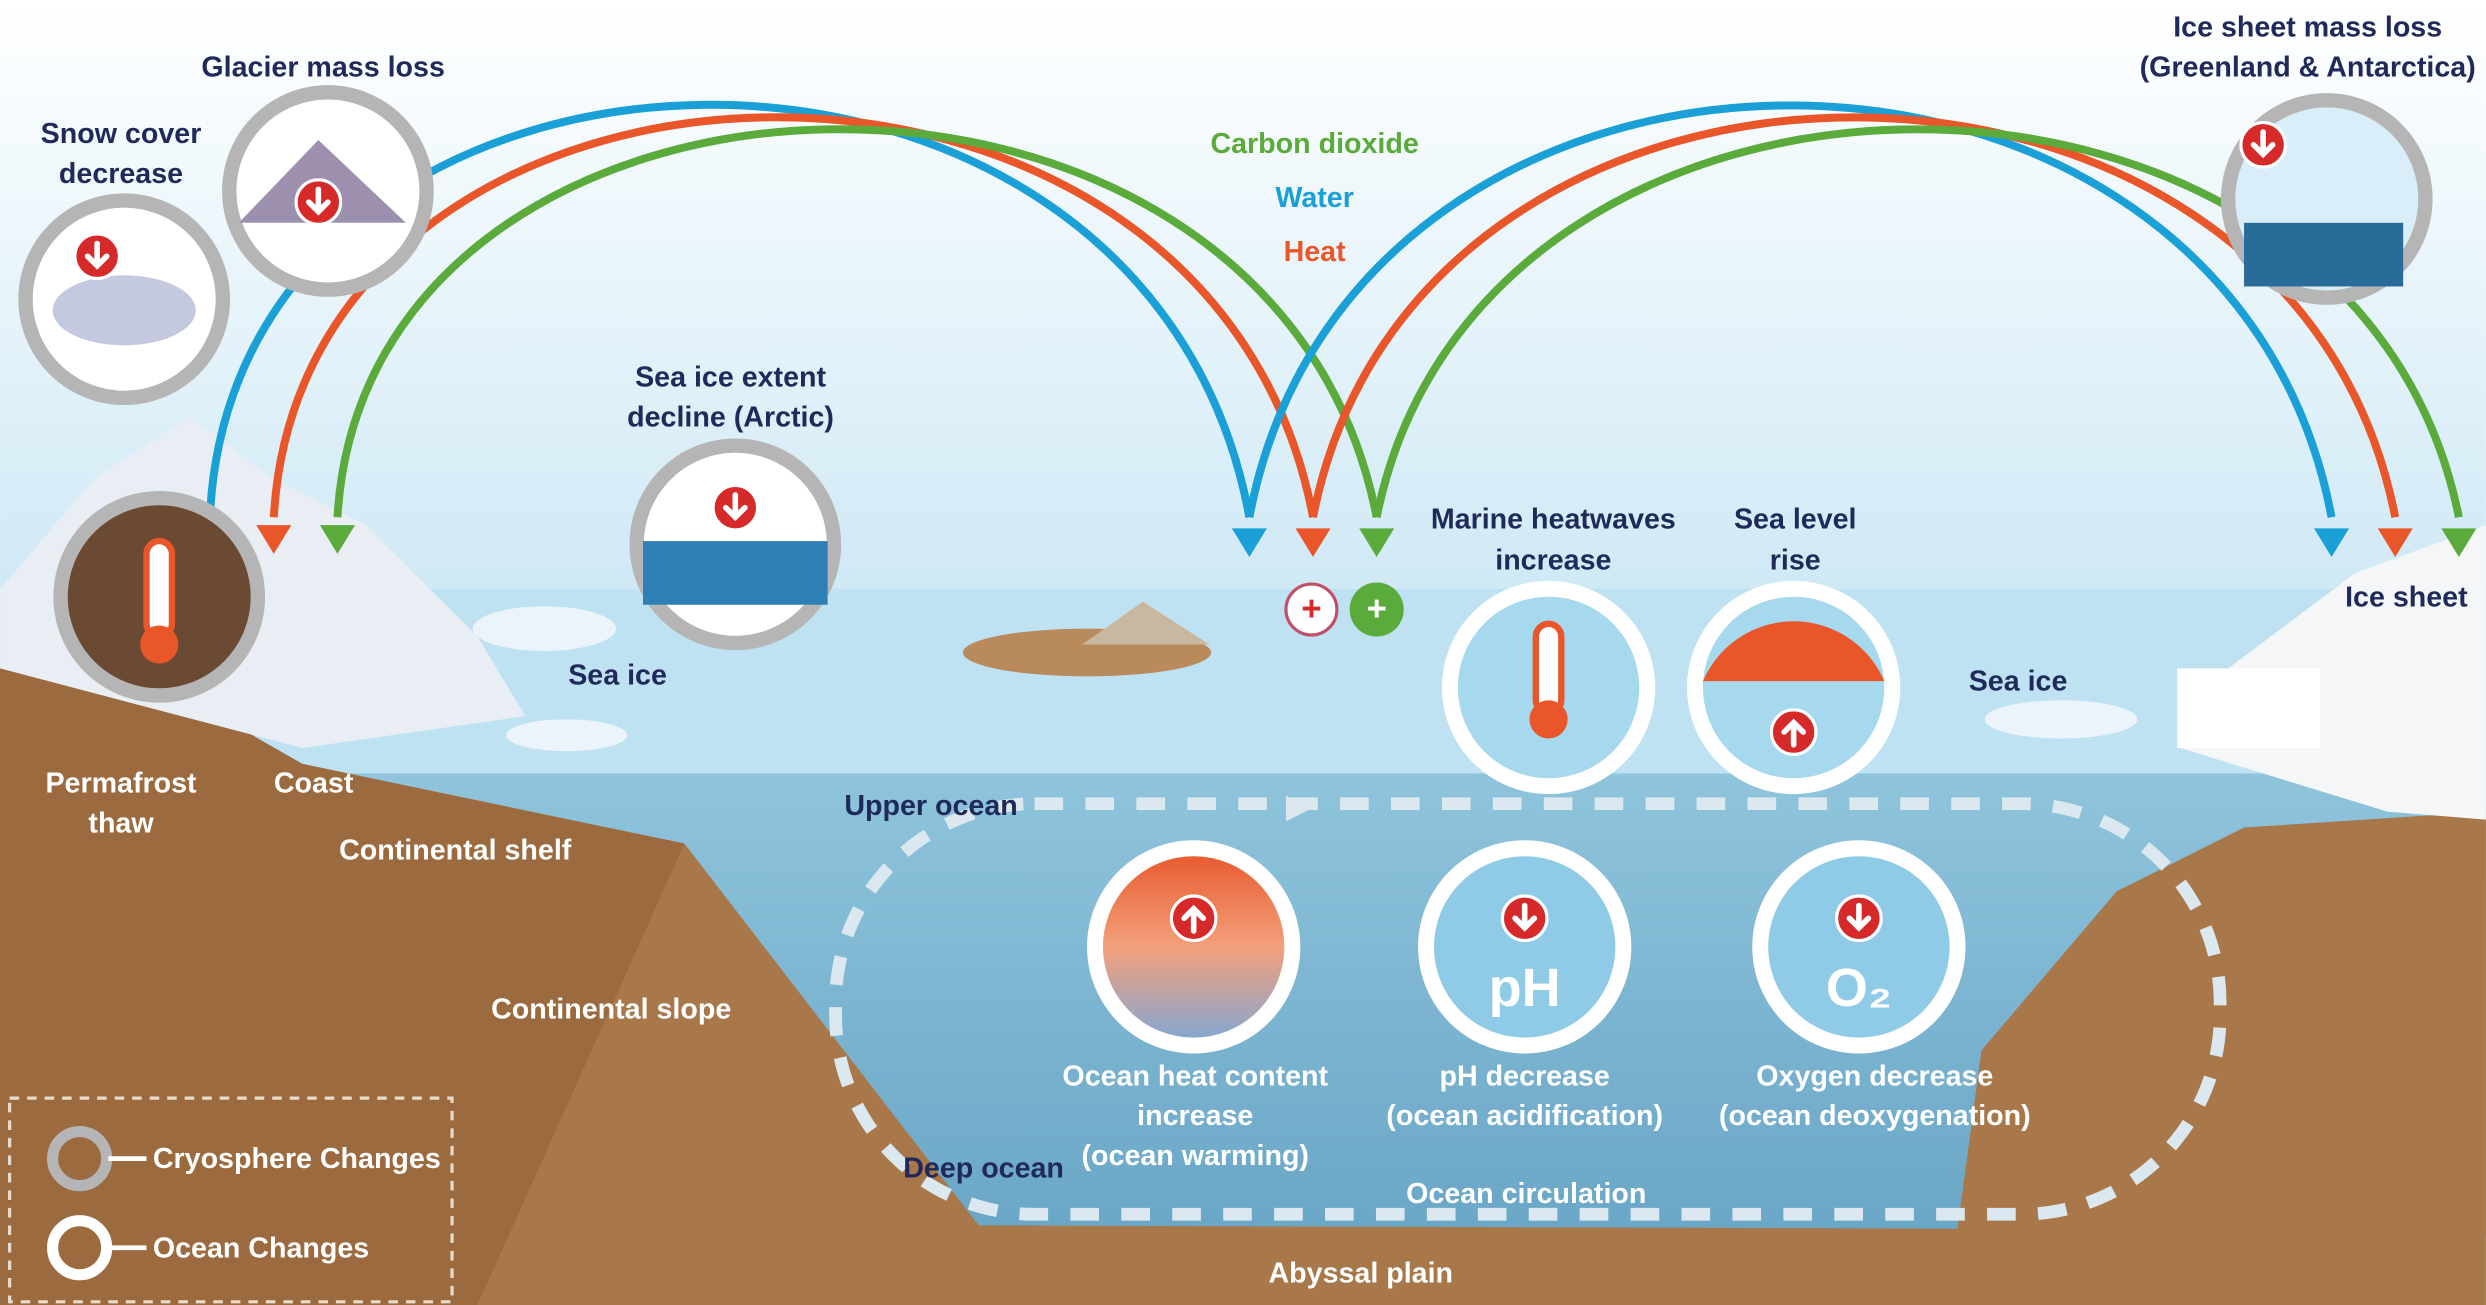  I want to click on label: decrease, so click(121, 174).